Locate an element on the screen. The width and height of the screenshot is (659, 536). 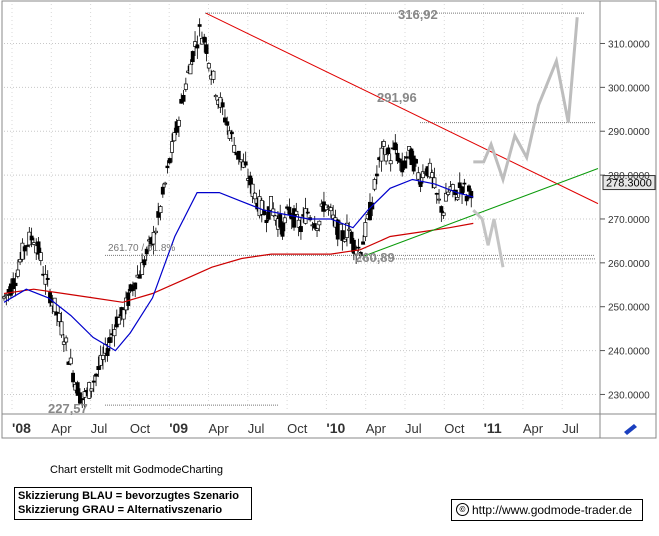
scenario-alternative-path is located at coordinates (488, 238).